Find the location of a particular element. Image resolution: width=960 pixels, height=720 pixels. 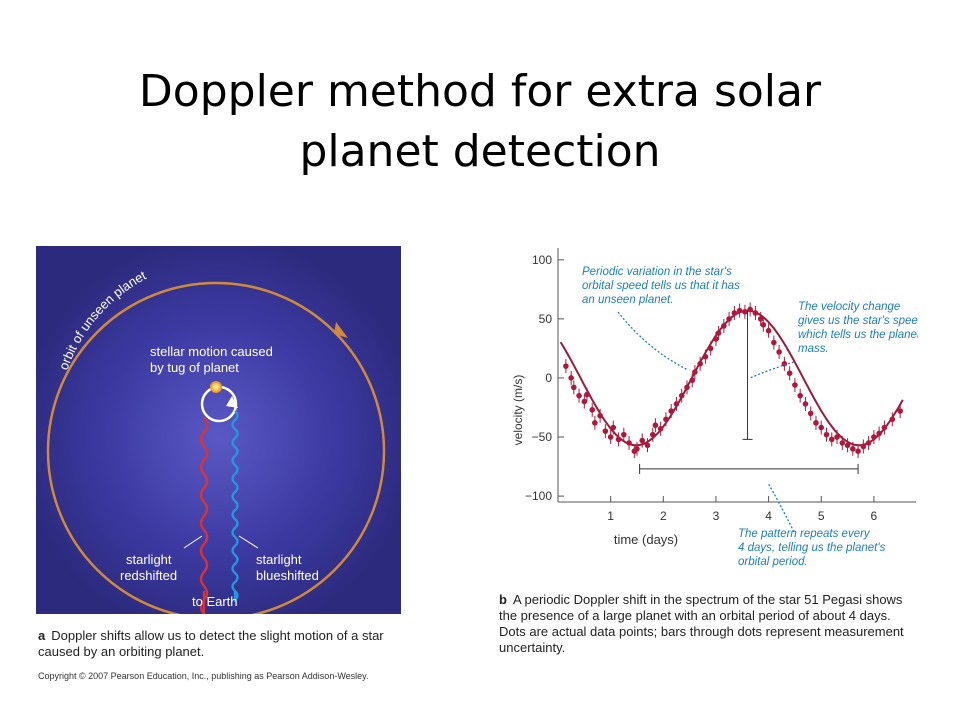

title-line-1: Doppler method for extra solar is located at coordinates (480, 91).